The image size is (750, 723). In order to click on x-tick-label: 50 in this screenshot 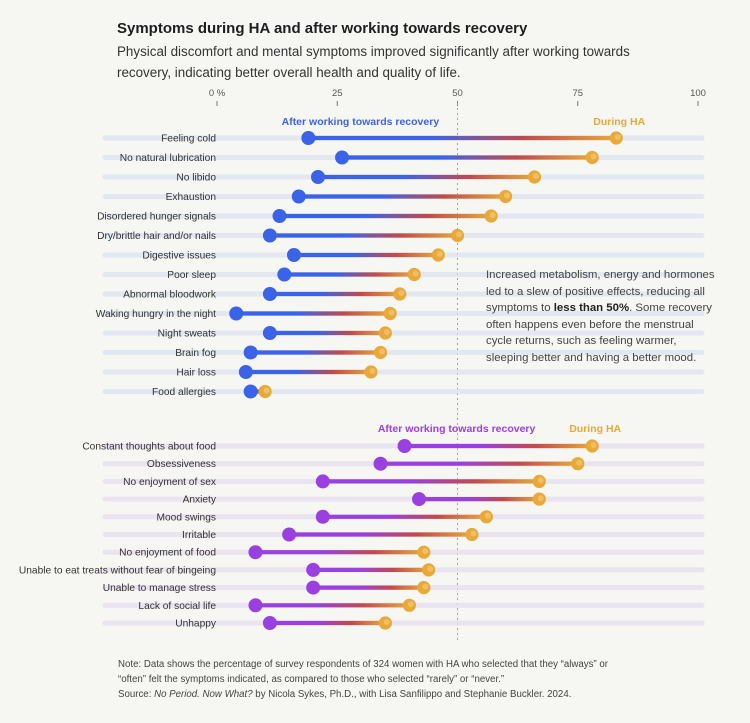, I will do `click(457, 93)`.